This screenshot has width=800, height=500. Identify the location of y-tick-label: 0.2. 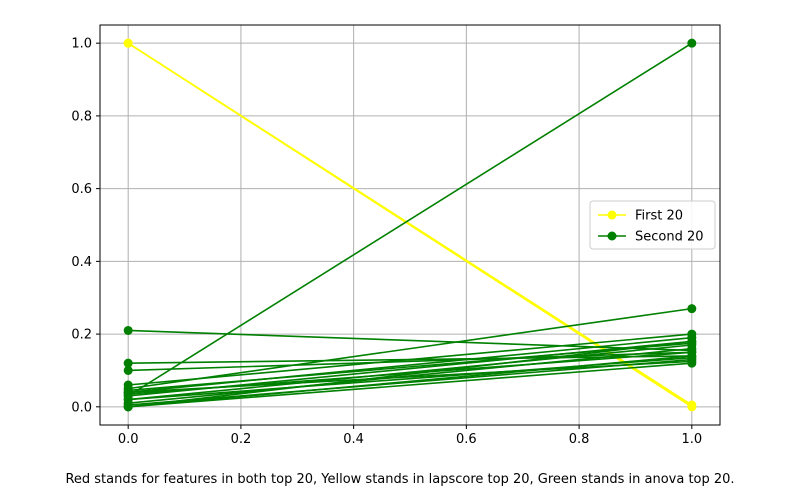
(81, 335).